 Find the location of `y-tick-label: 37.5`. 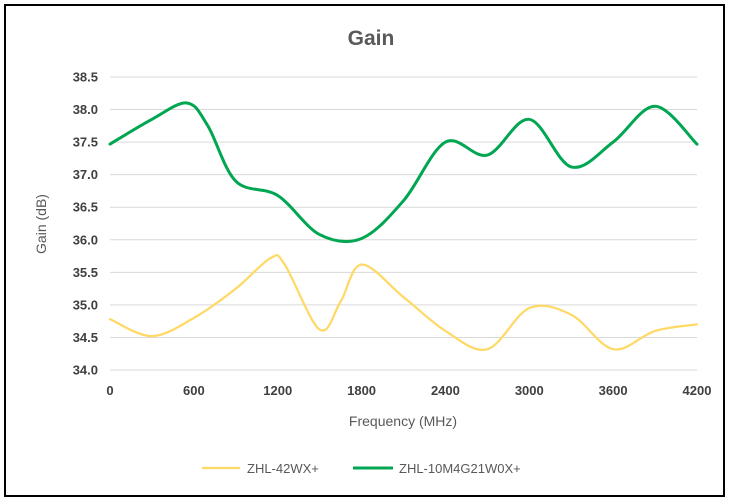

y-tick-label: 37.5 is located at coordinates (85, 142).